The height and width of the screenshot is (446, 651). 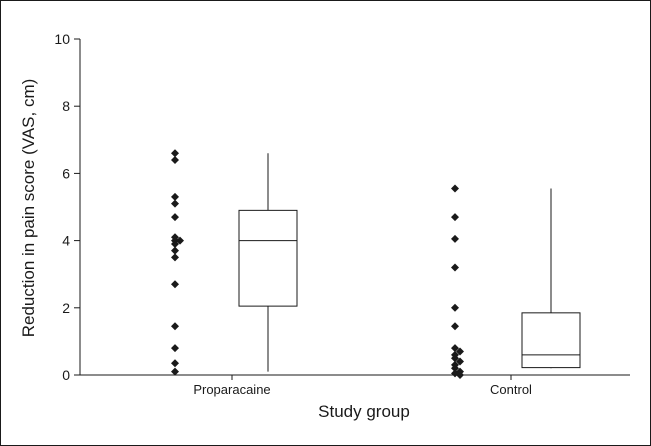 What do you see at coordinates (28, 208) in the screenshot?
I see `y-axis-label: Reduction in pain score (VAS, cm)` at bounding box center [28, 208].